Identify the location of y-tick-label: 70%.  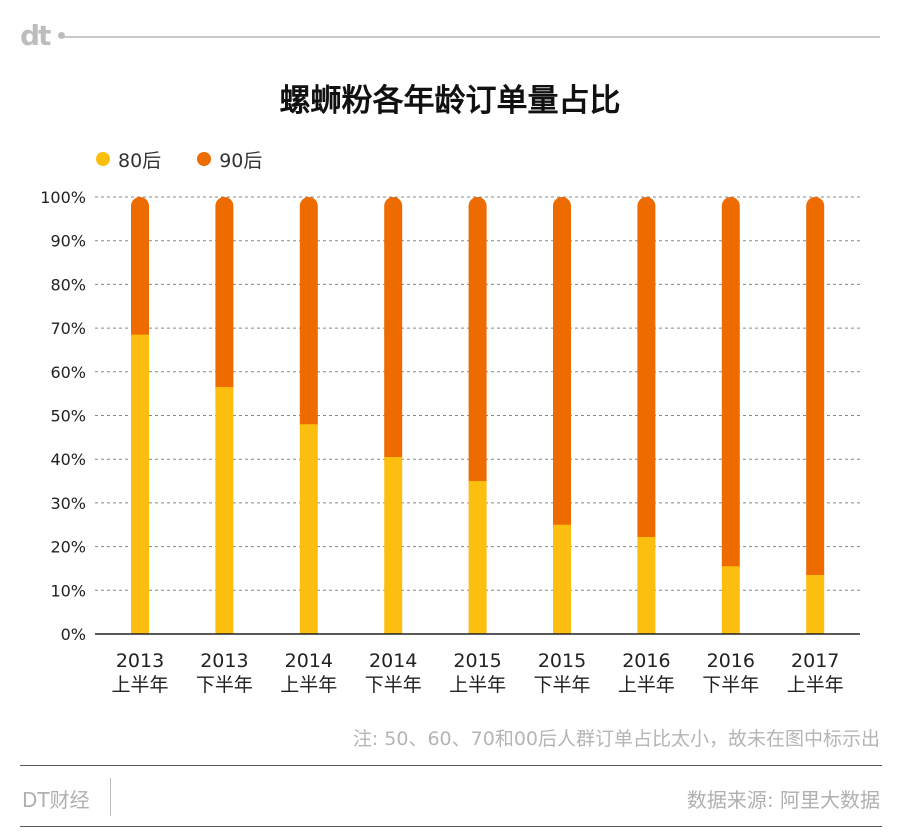
(68, 328).